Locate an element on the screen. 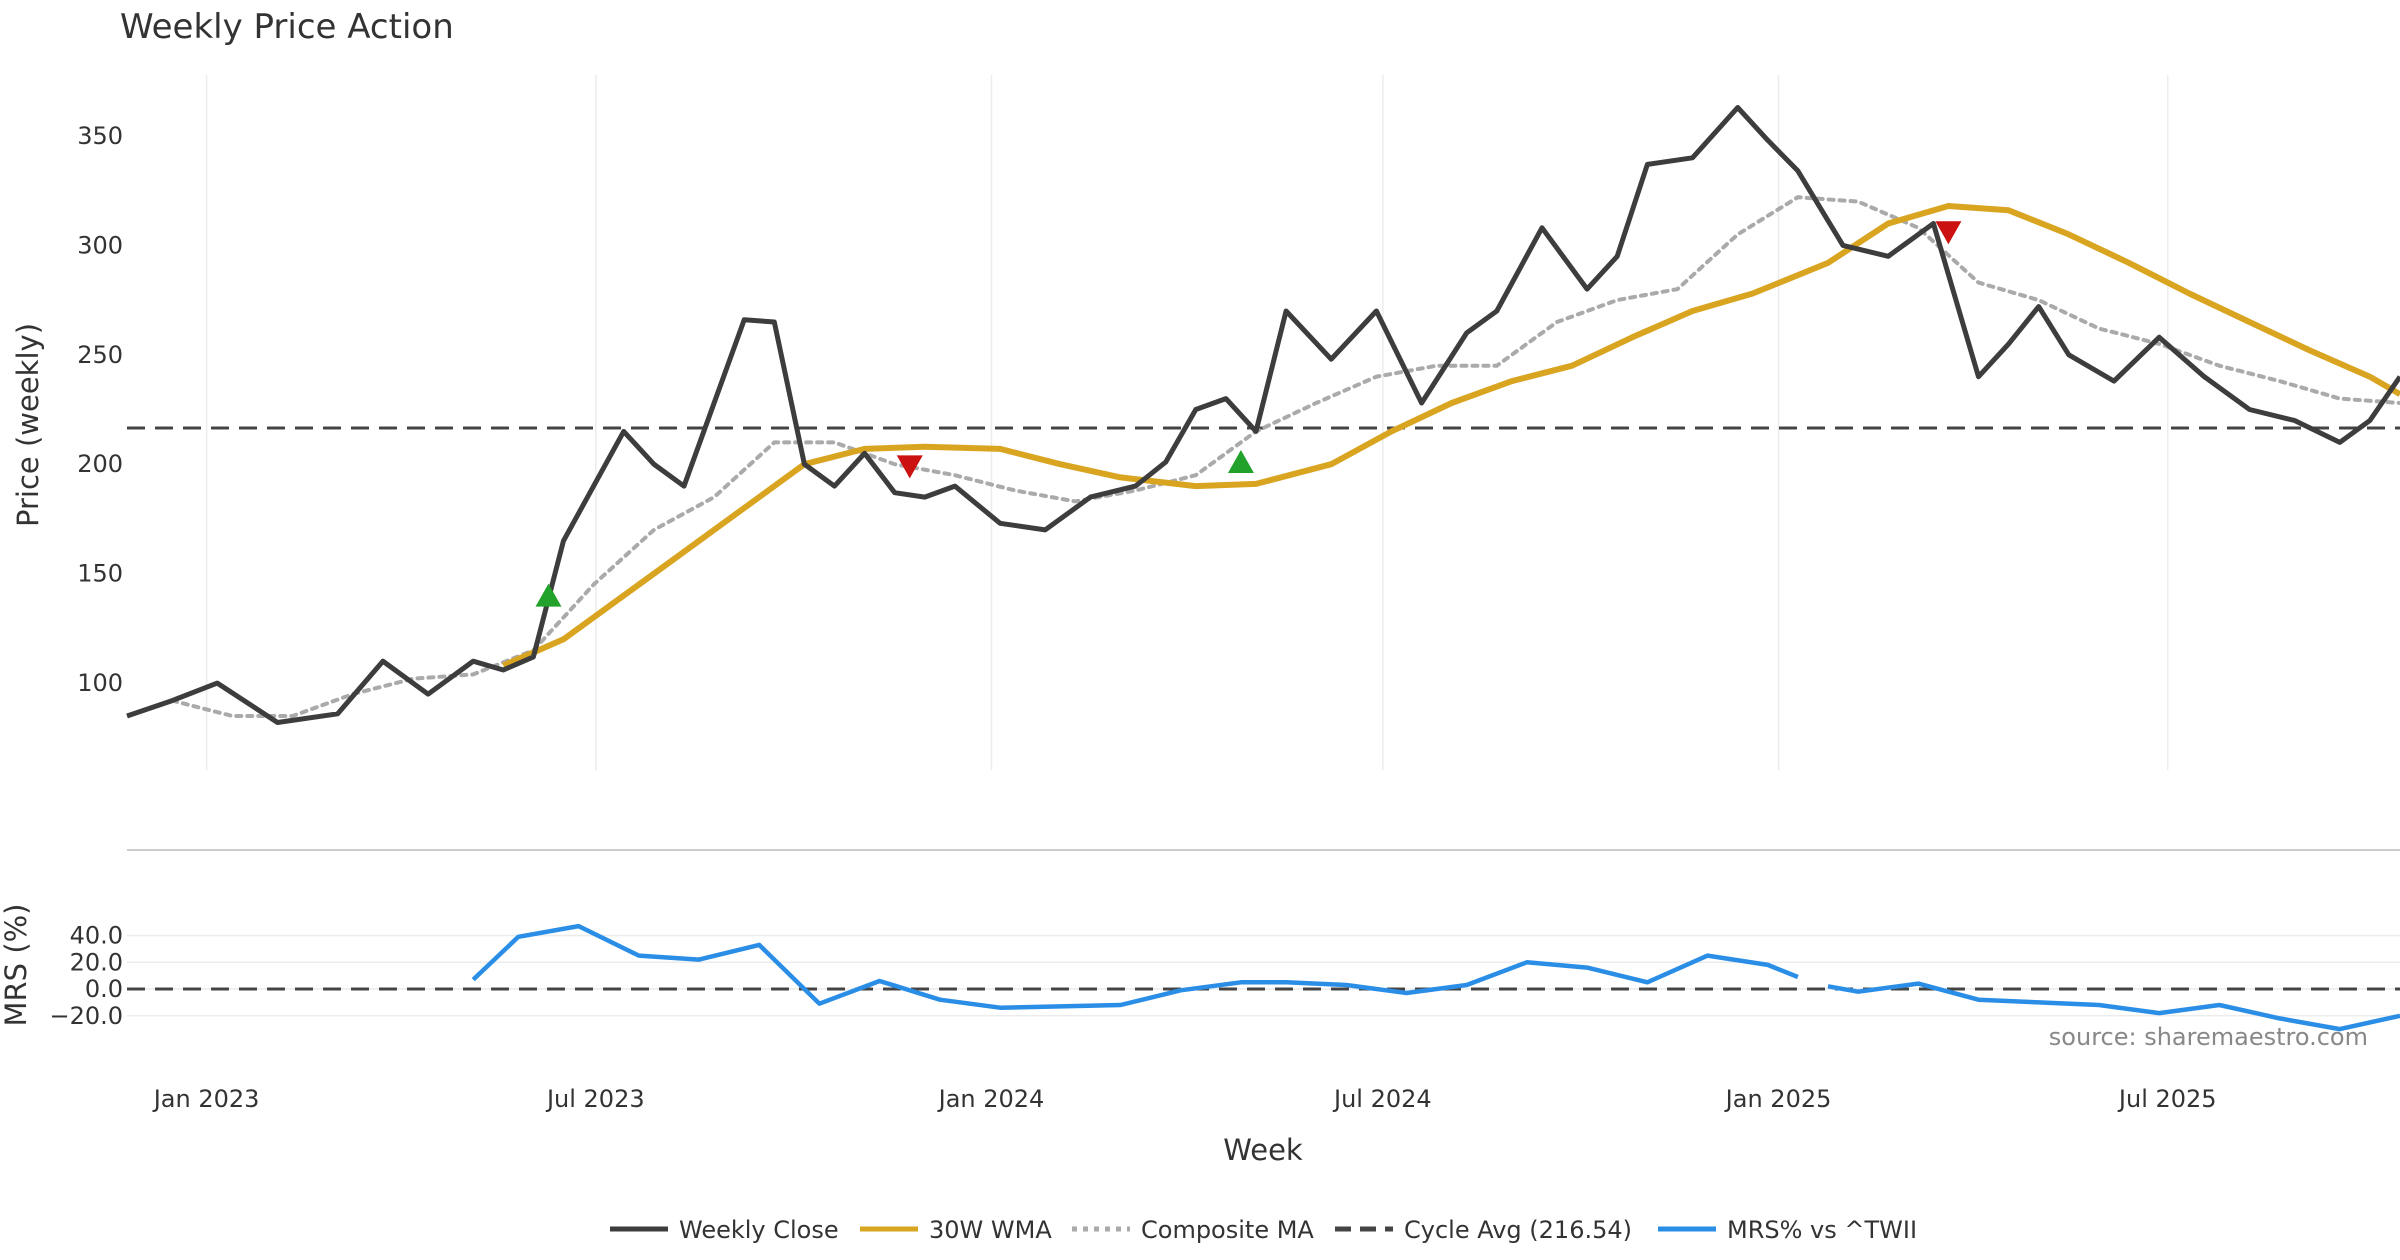  legend-label: Composite MA is located at coordinates (1227, 1230).